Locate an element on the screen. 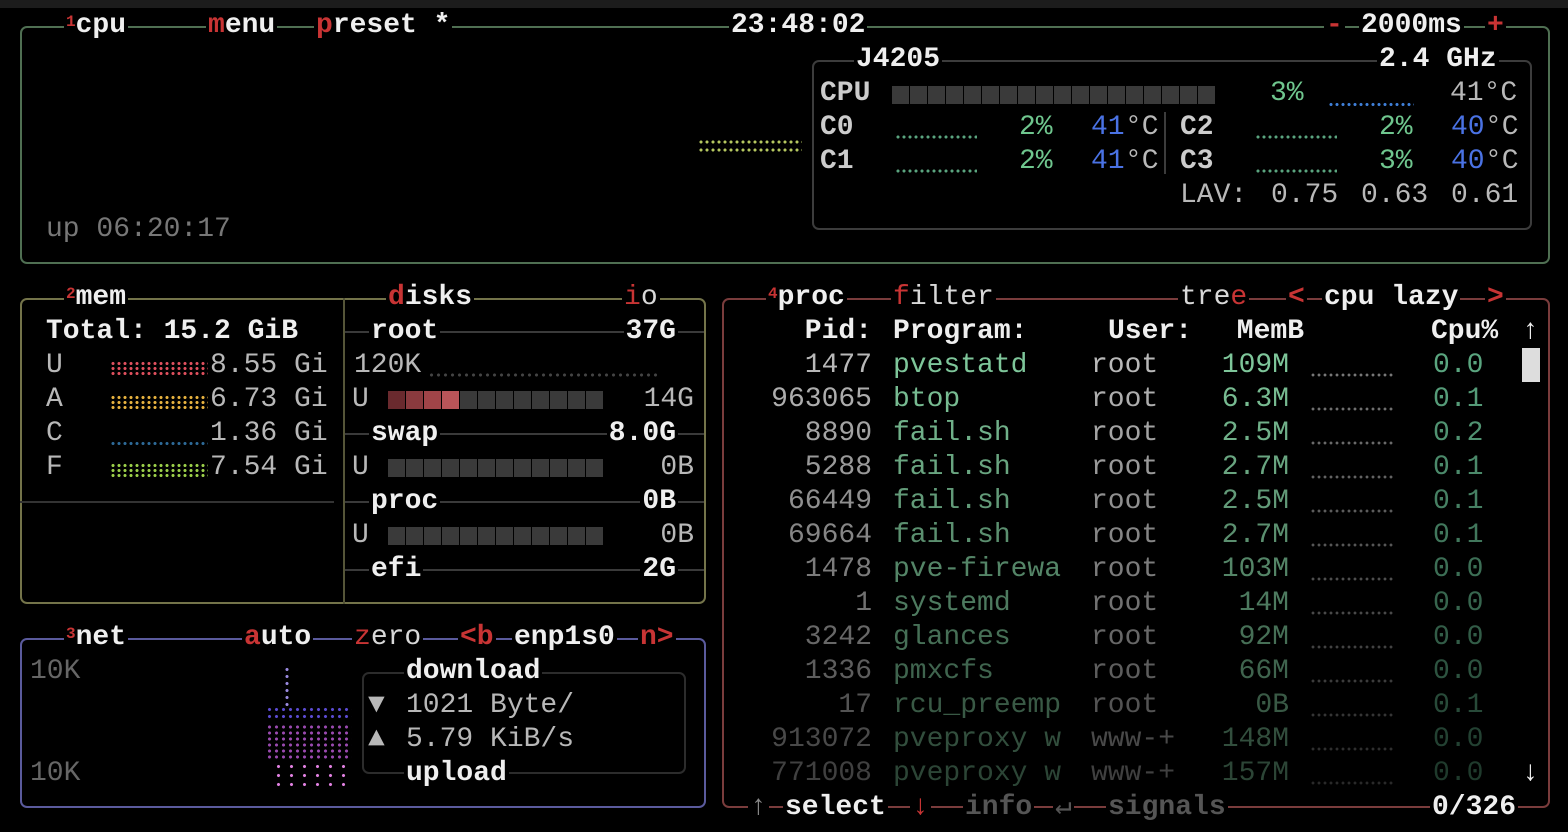  process-cpu: 0.2 is located at coordinates (1458, 433).